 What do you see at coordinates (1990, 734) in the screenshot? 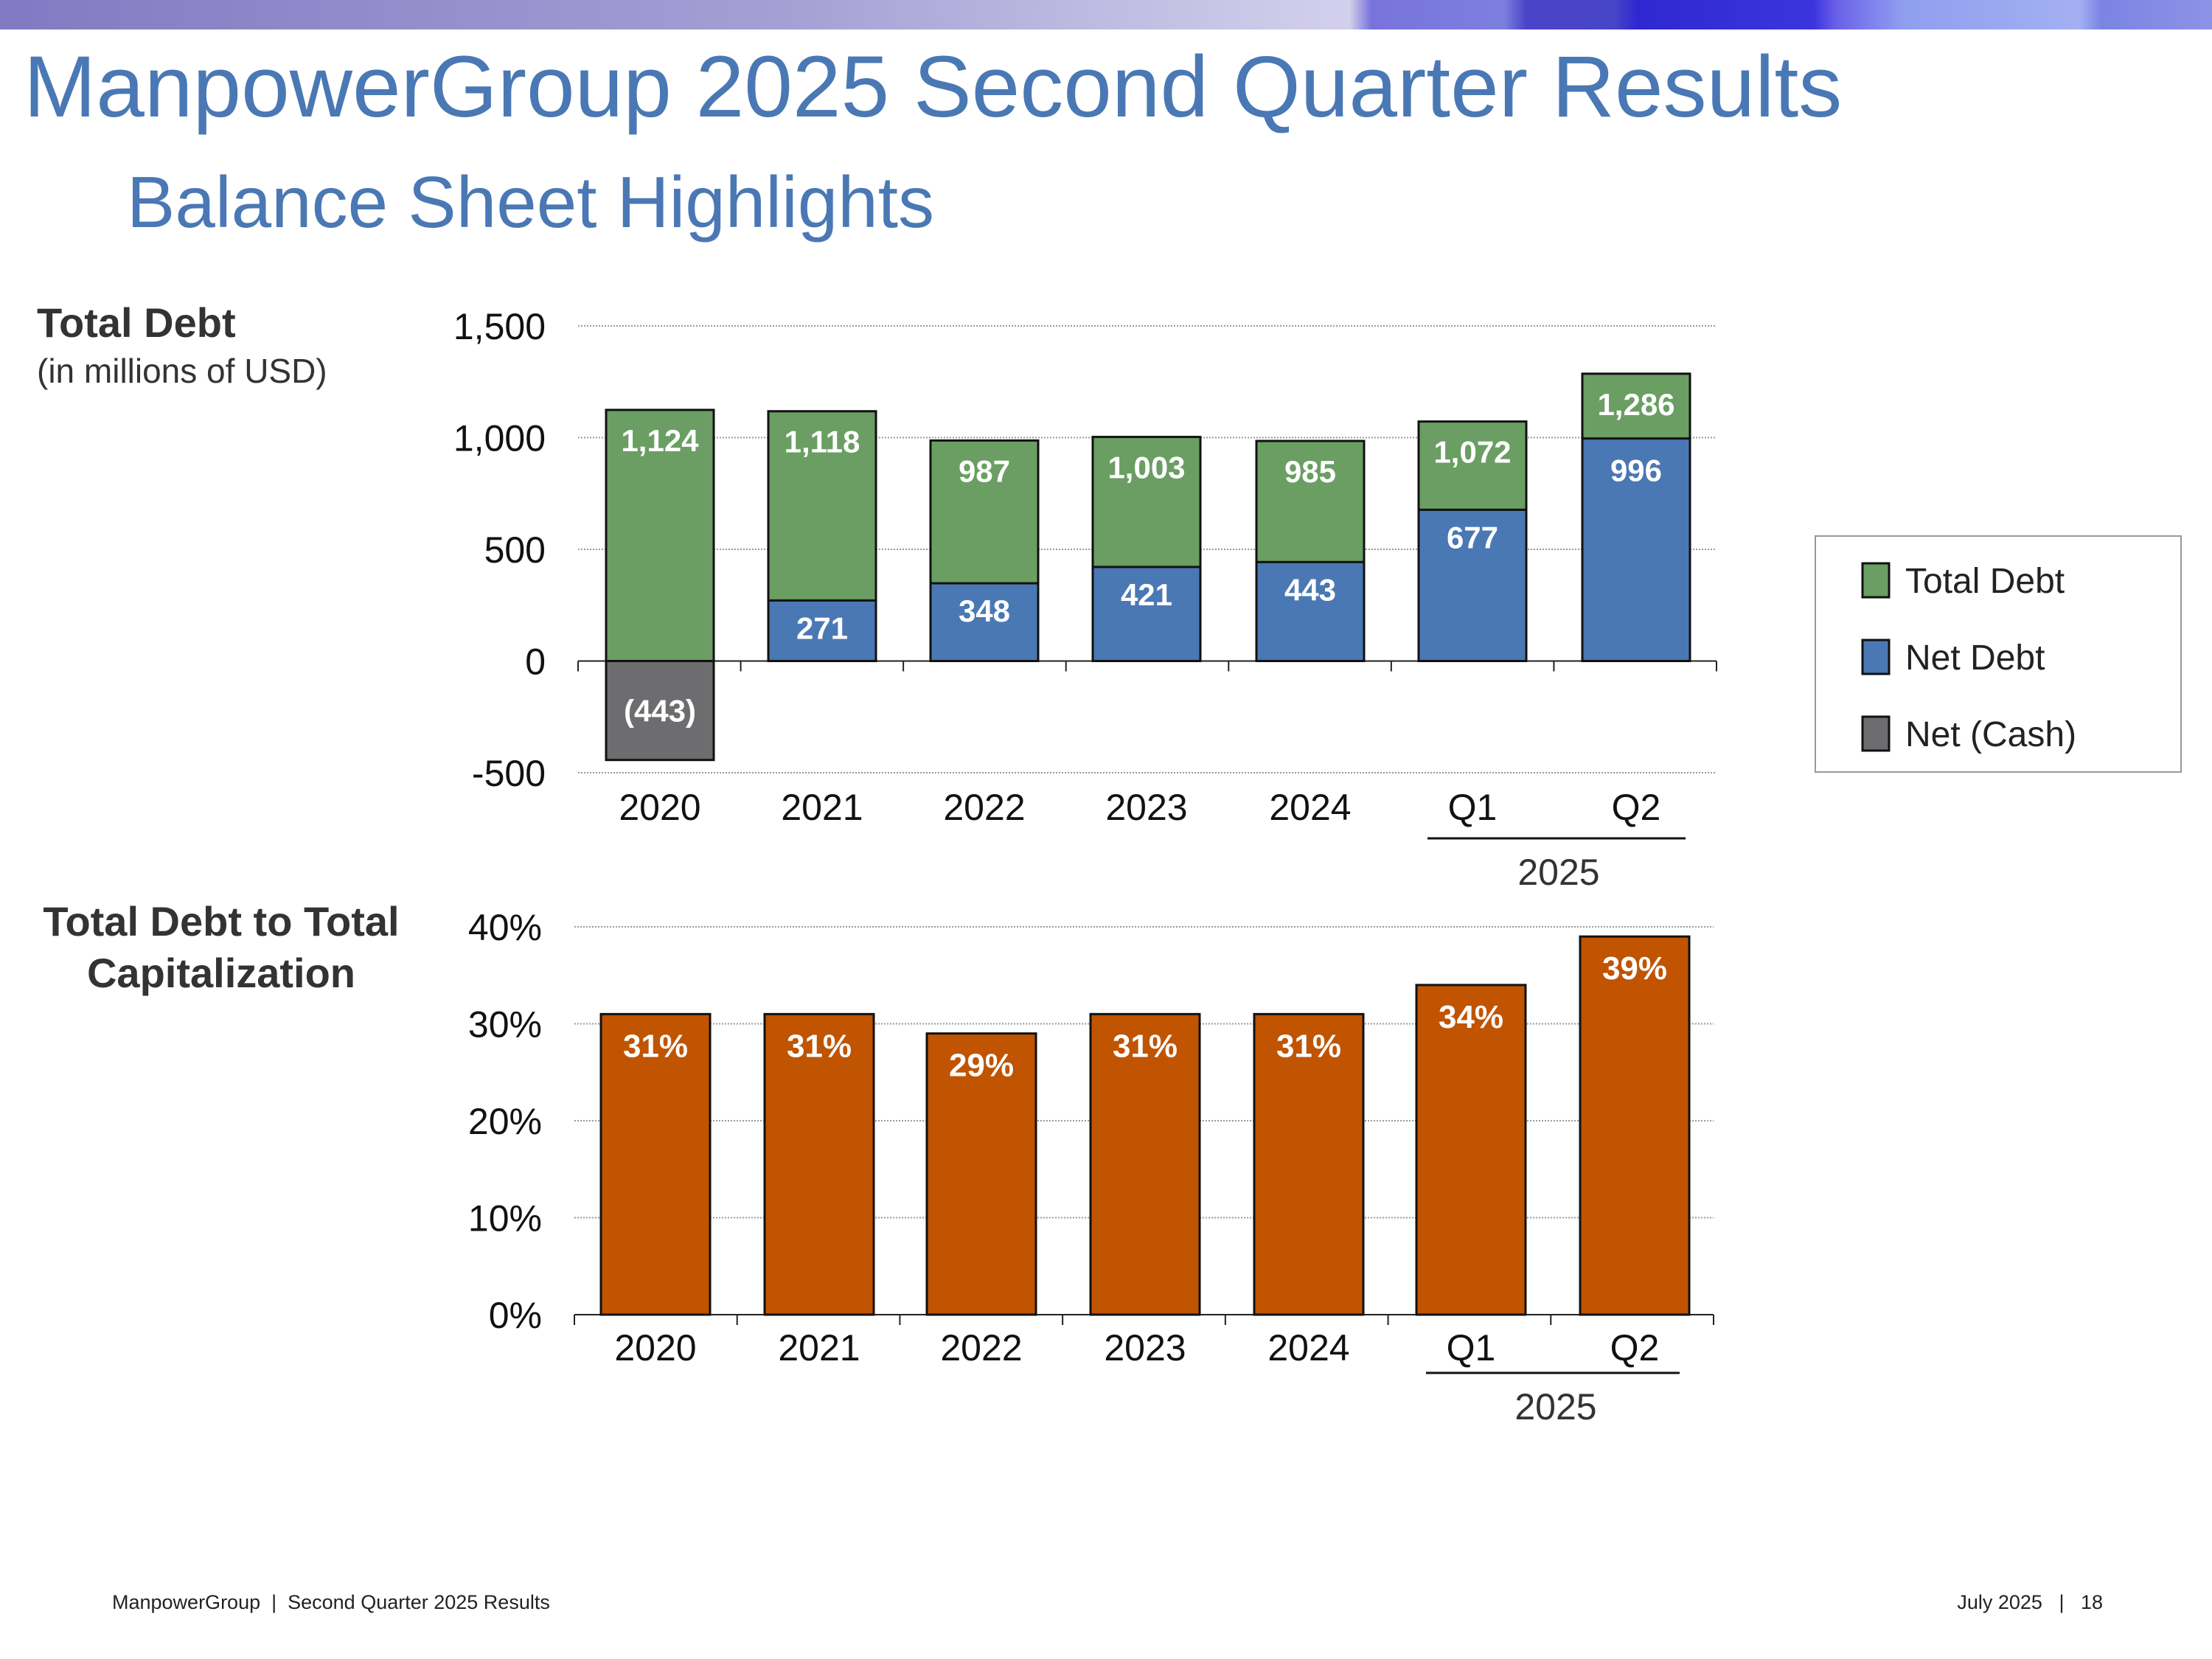
I see `legend-label: Net (Cash)` at bounding box center [1990, 734].